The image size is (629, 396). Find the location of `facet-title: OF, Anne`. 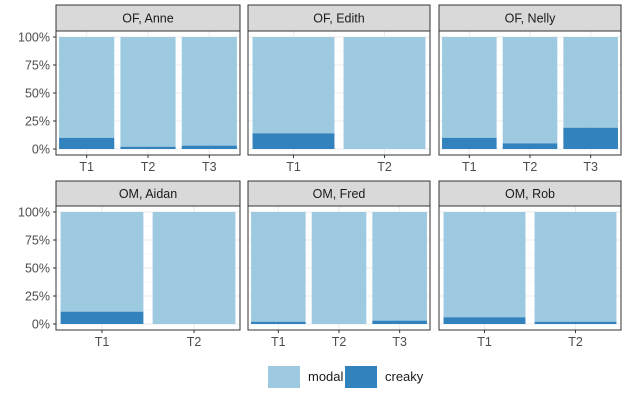

facet-title: OF, Anne is located at coordinates (147, 19).